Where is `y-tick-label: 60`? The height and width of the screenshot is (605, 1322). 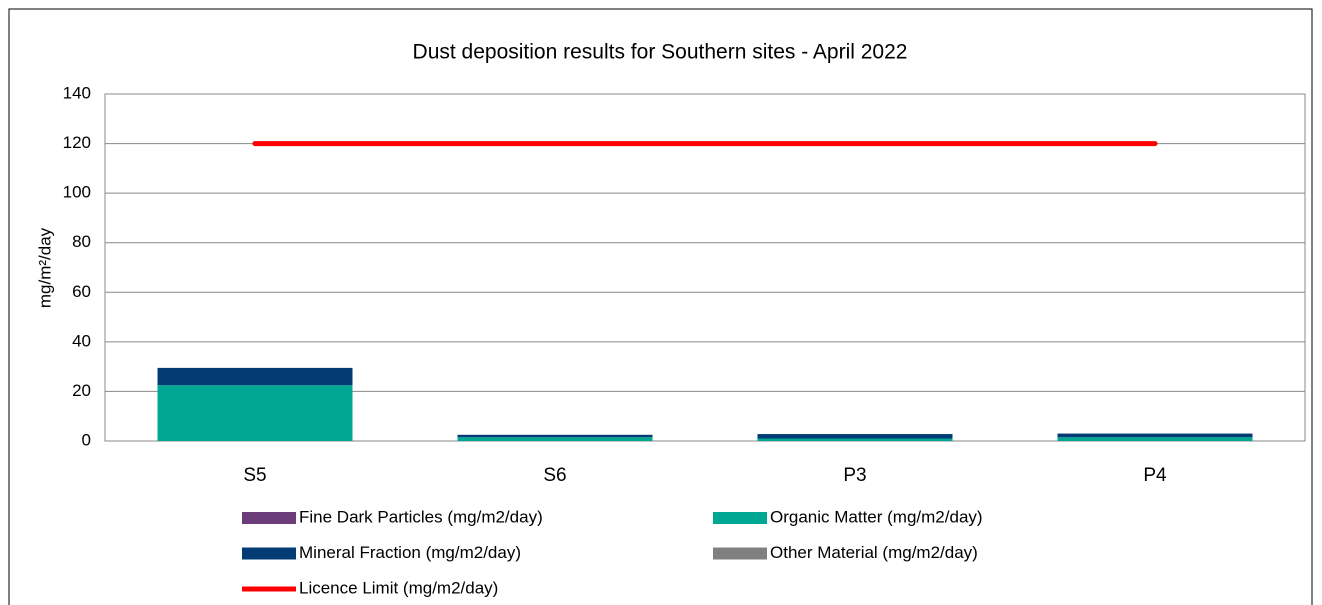
y-tick-label: 60 is located at coordinates (81, 291).